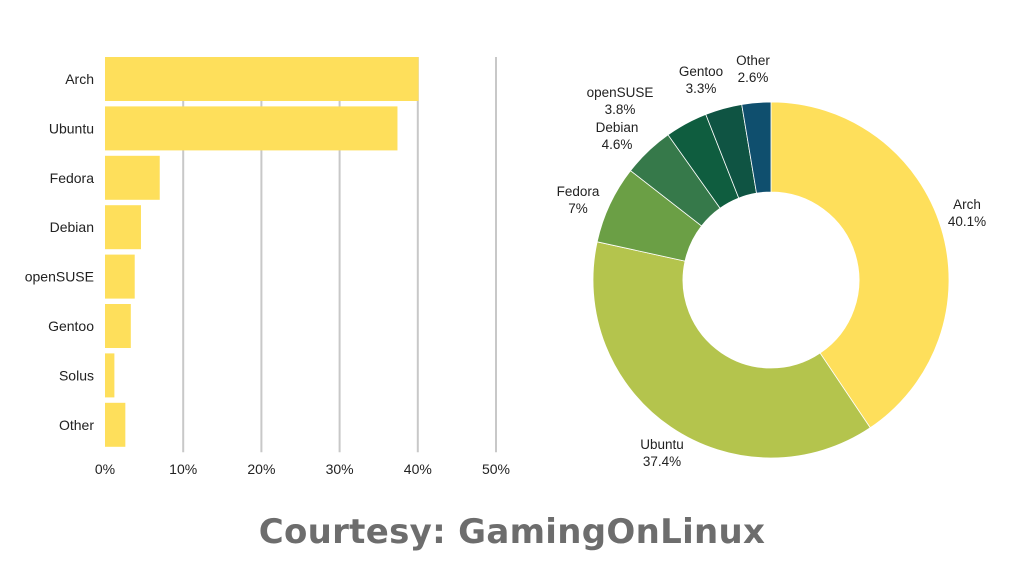 This screenshot has height=576, width=1024. I want to click on x-tick-label: 10%, so click(183, 469).